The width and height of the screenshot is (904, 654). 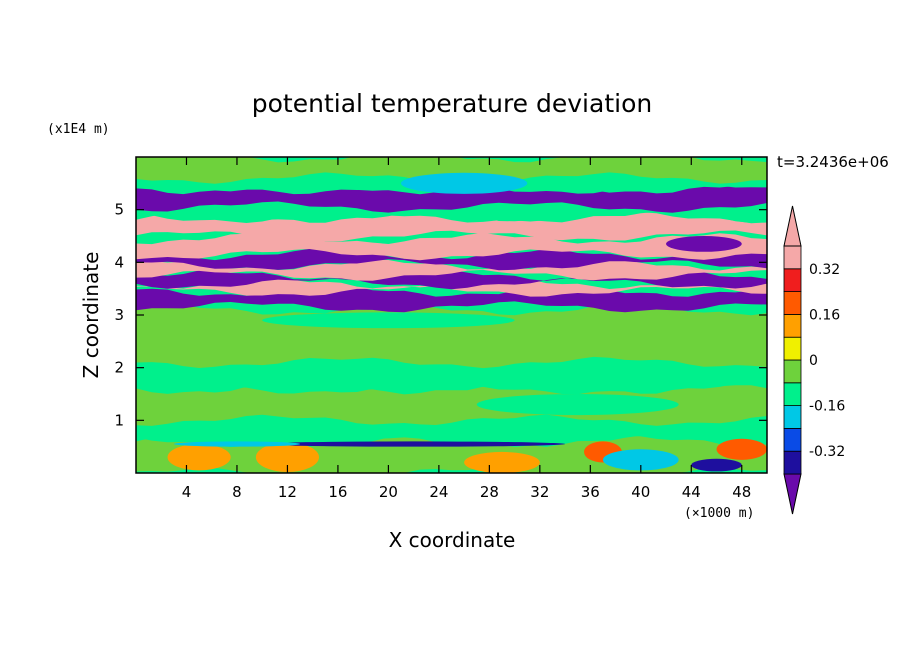 What do you see at coordinates (287, 492) in the screenshot?
I see `x-tick-label: 12` at bounding box center [287, 492].